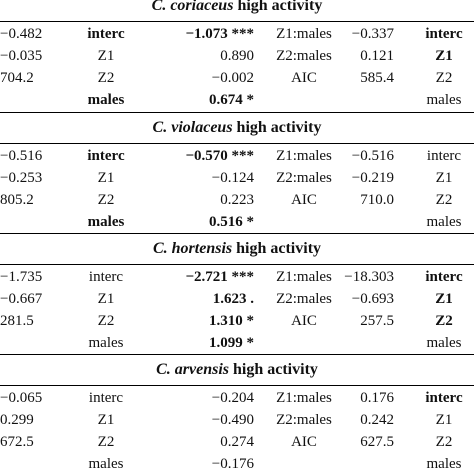 The width and height of the screenshot is (474, 475). Describe the element at coordinates (21, 299) in the screenshot. I see `estimate-col-1: −0.667` at that location.